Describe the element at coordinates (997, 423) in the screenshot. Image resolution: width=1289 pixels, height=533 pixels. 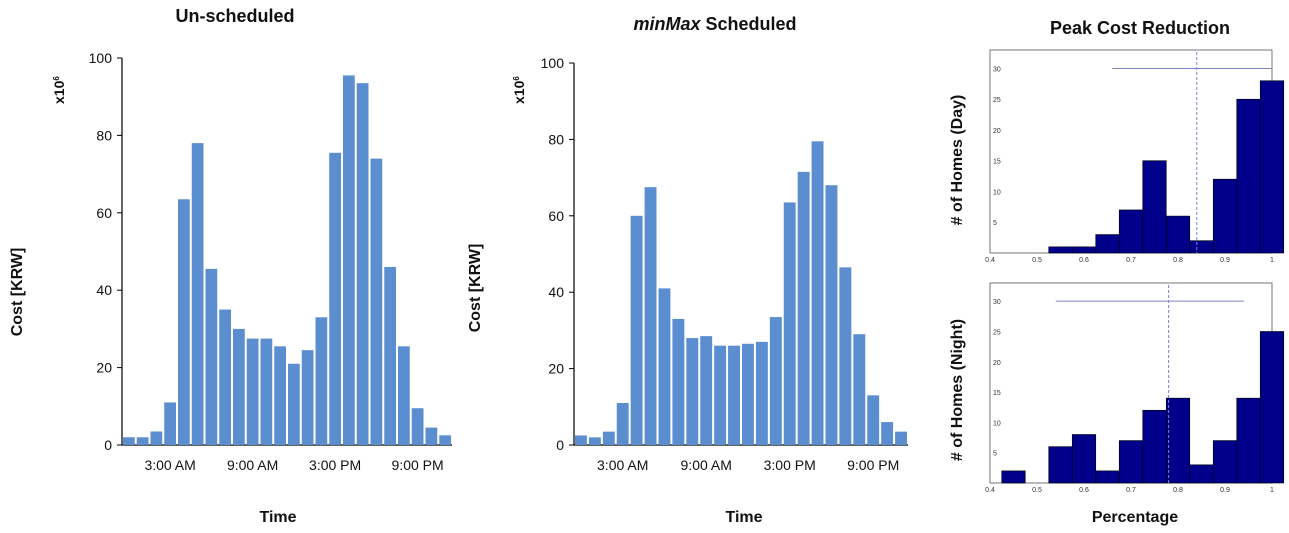
I see `y-tick-label: 10` at that location.